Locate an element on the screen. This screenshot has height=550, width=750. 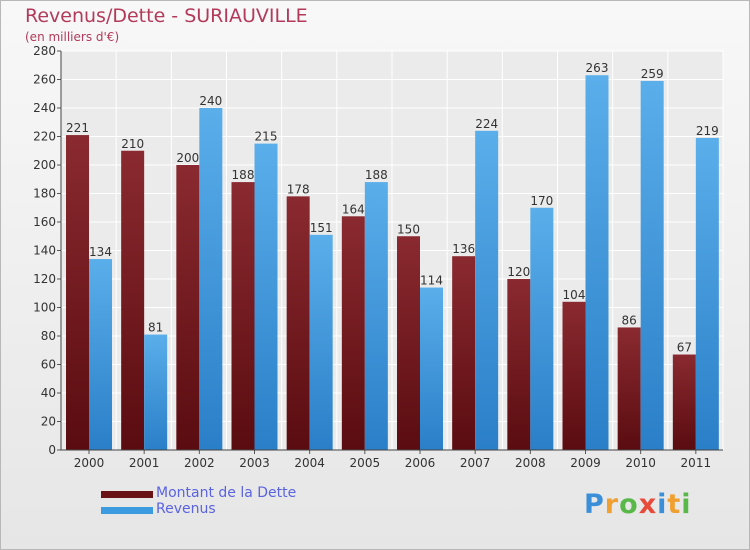
data-label-bar-dette-2006: 150 is located at coordinates (408, 229).